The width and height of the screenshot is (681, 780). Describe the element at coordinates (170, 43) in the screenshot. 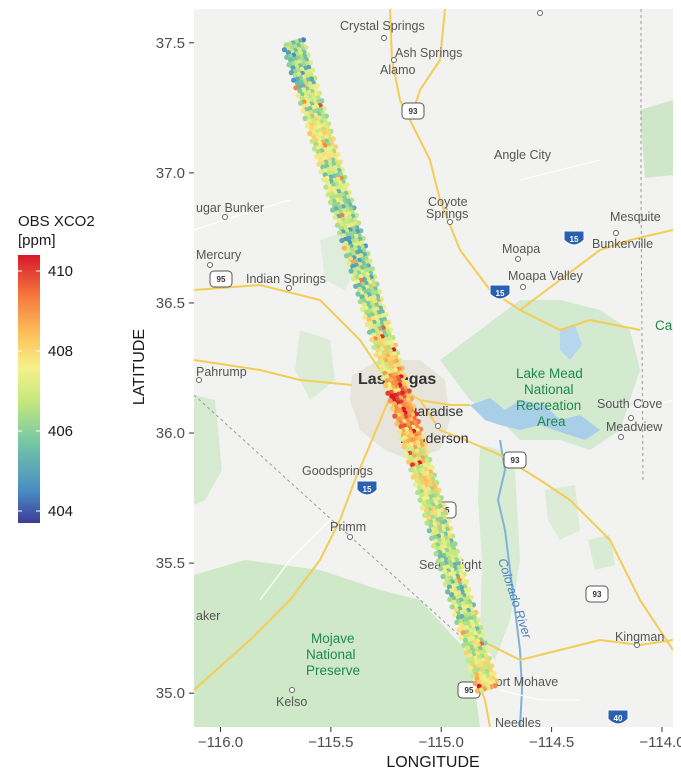

I see `y-tick-label: 37.5` at that location.